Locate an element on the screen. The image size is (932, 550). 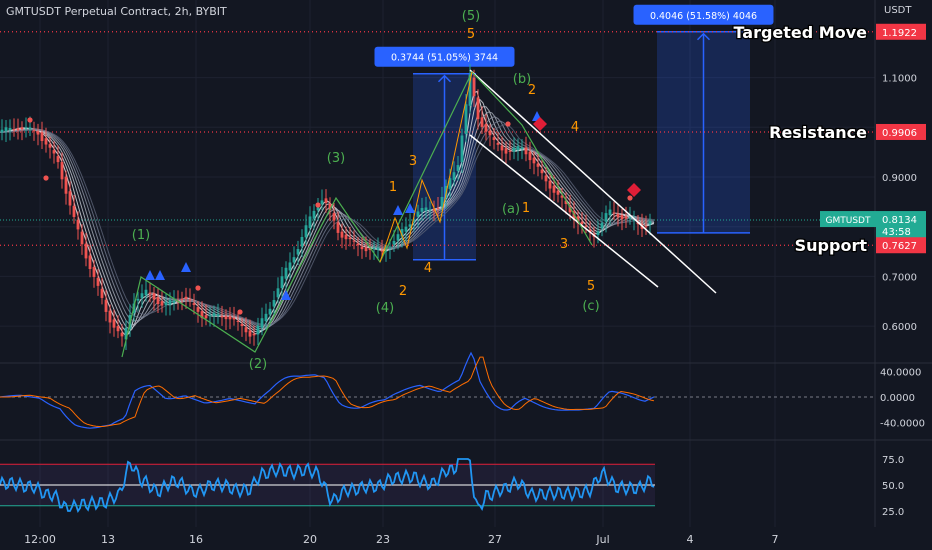
wave-label: (3) is located at coordinates (336, 158).